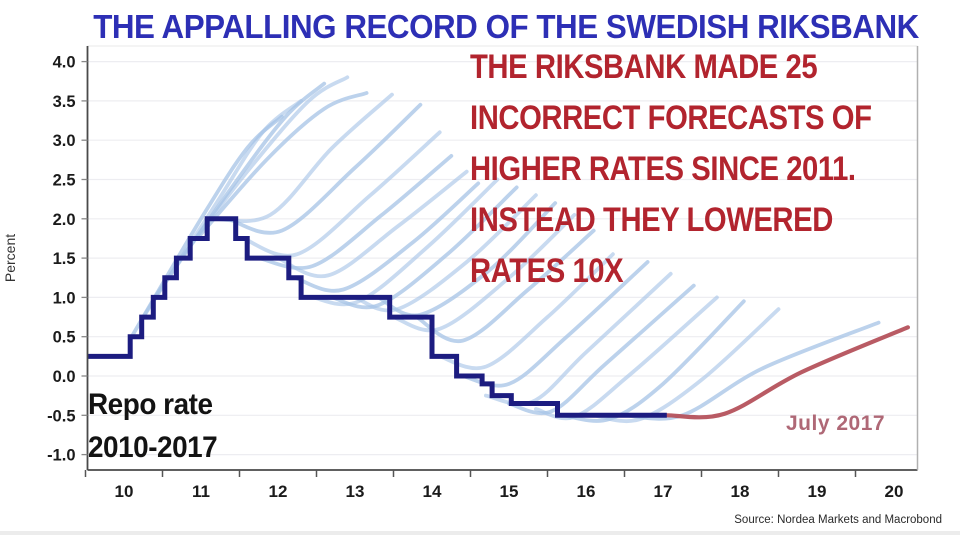 Image resolution: width=960 pixels, height=540 pixels. I want to click on july-2017-label: July 2017, so click(836, 423).